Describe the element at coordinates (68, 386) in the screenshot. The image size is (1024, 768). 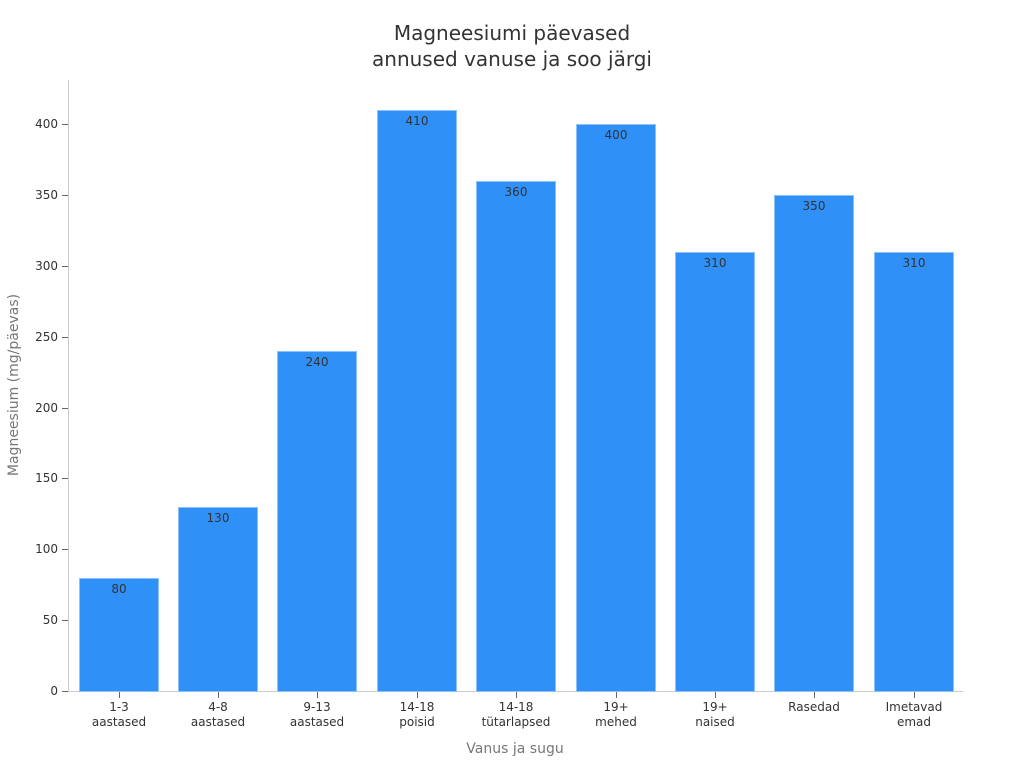
I see `y-axis-line` at that location.